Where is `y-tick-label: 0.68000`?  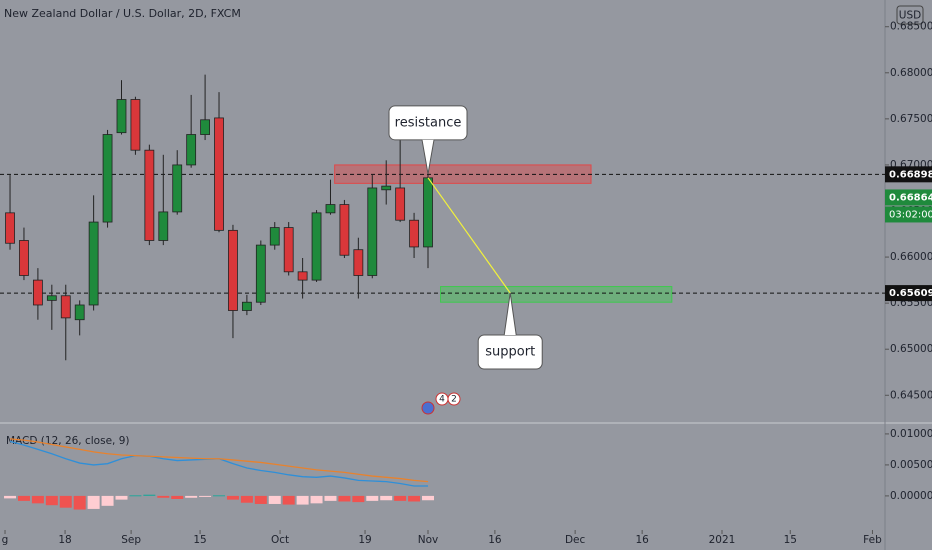 y-tick-label: 0.68000 is located at coordinates (911, 73).